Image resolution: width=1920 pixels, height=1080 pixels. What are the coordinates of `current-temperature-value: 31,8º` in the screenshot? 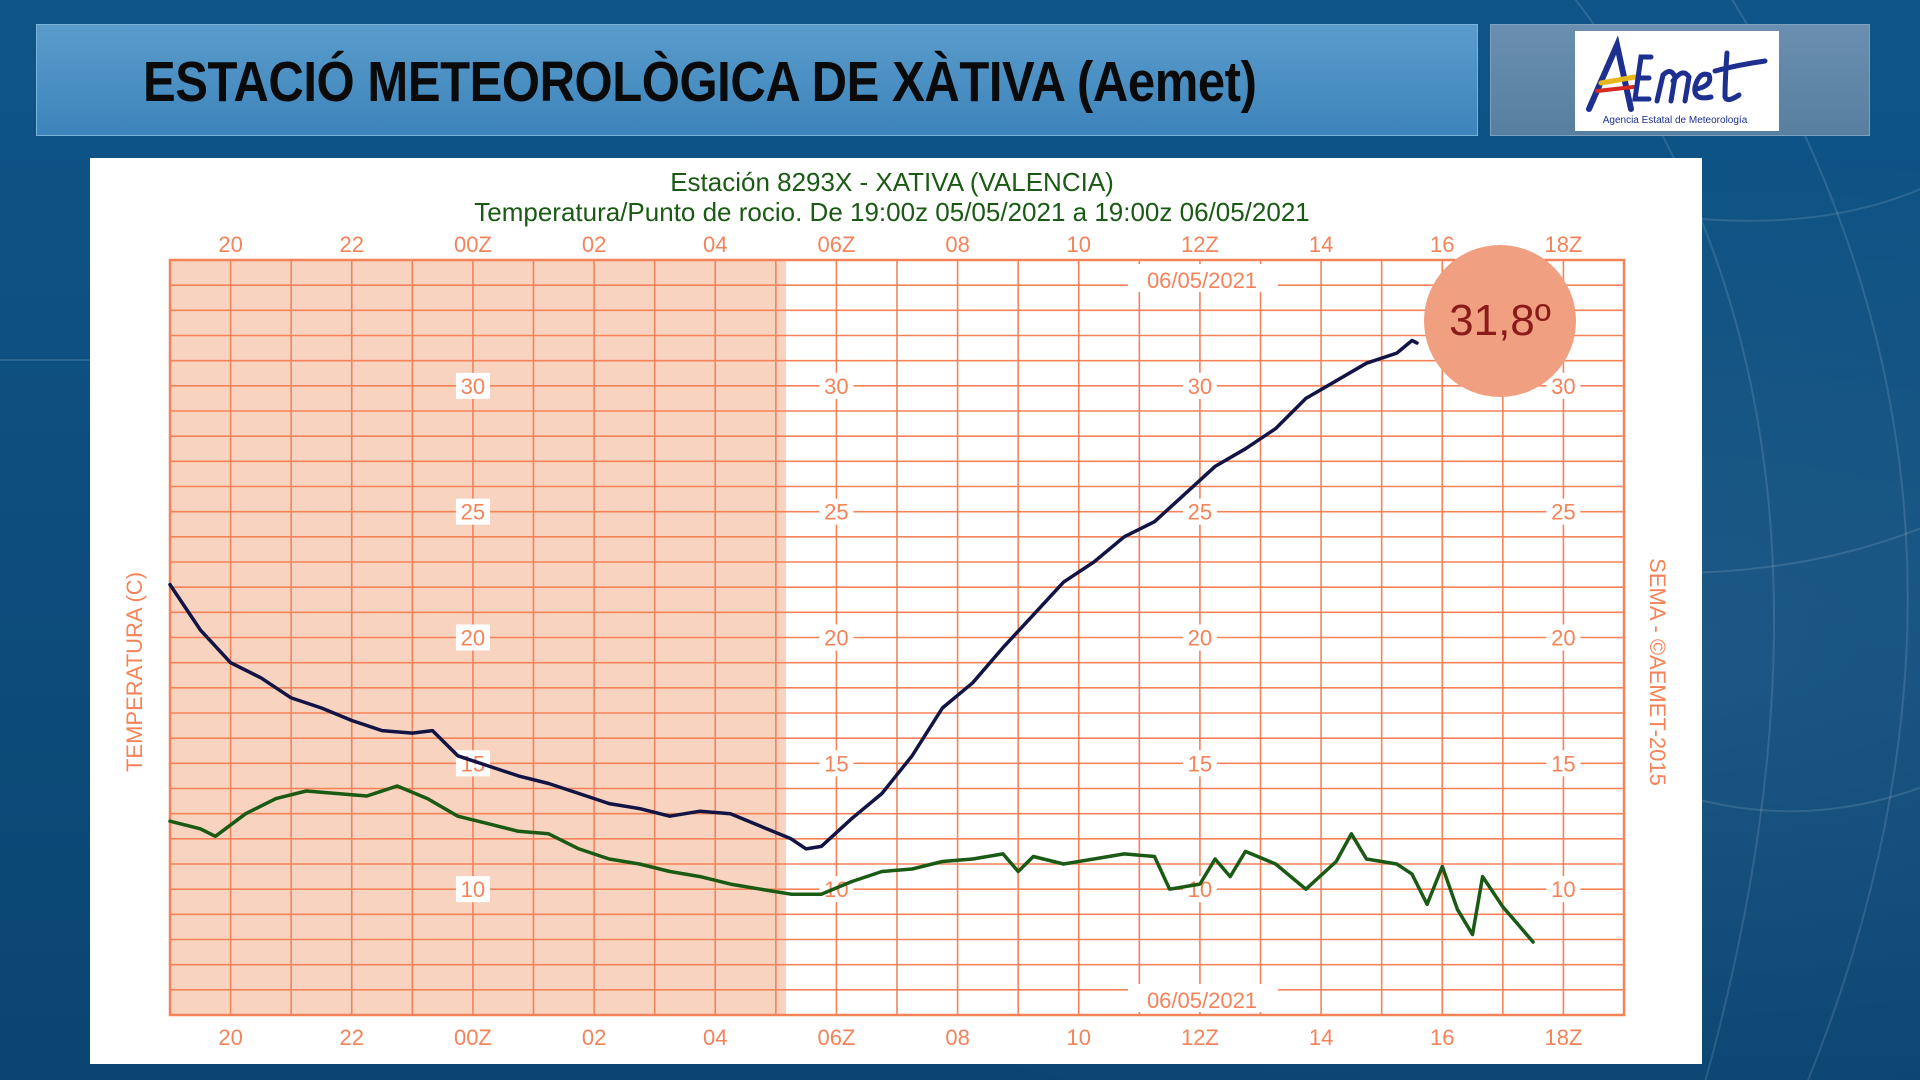 It's located at (1500, 320).